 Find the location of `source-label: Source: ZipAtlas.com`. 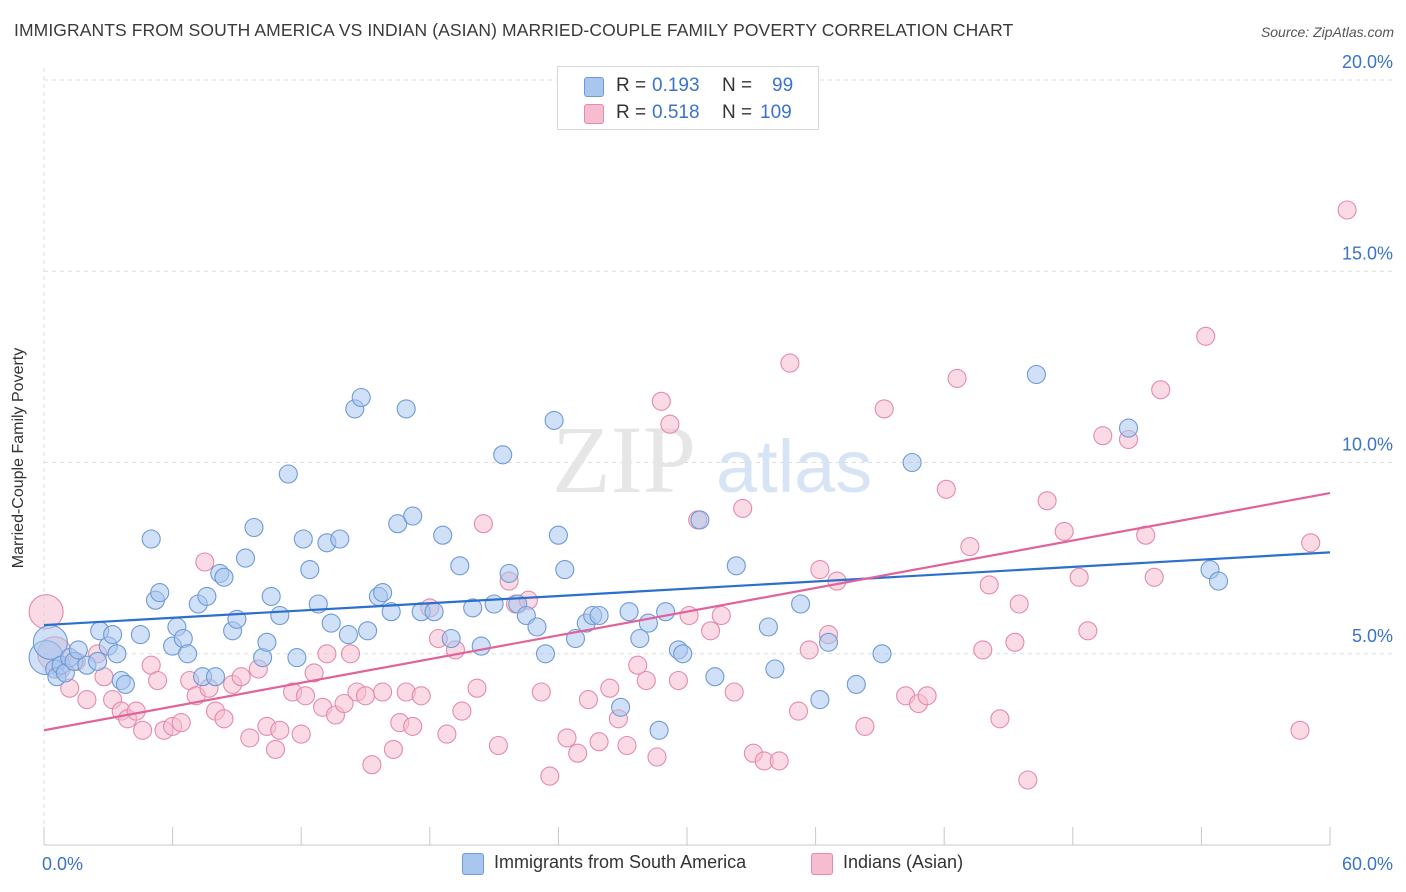

source-label: Source: ZipAtlas.com is located at coordinates (1327, 32).